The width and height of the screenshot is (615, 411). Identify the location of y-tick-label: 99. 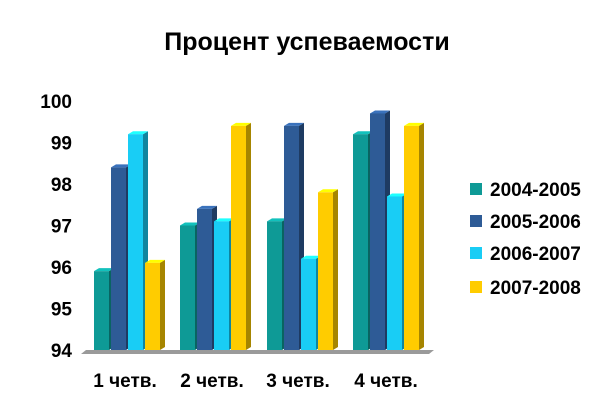
(61, 144).